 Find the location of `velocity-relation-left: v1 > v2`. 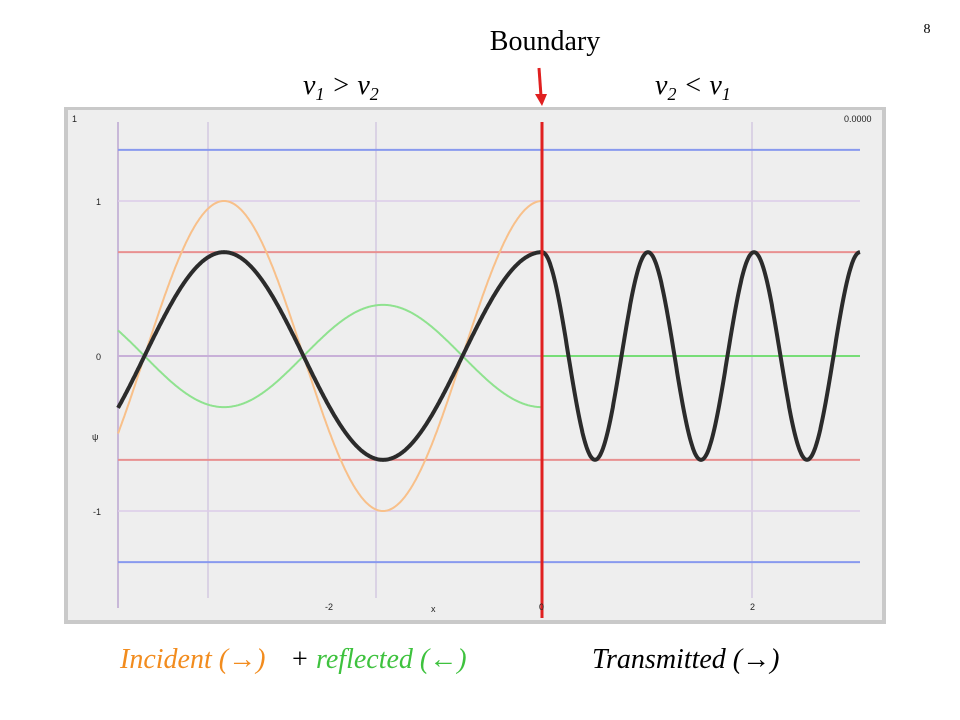

velocity-relation-left: v1 > v2 is located at coordinates (341, 87).